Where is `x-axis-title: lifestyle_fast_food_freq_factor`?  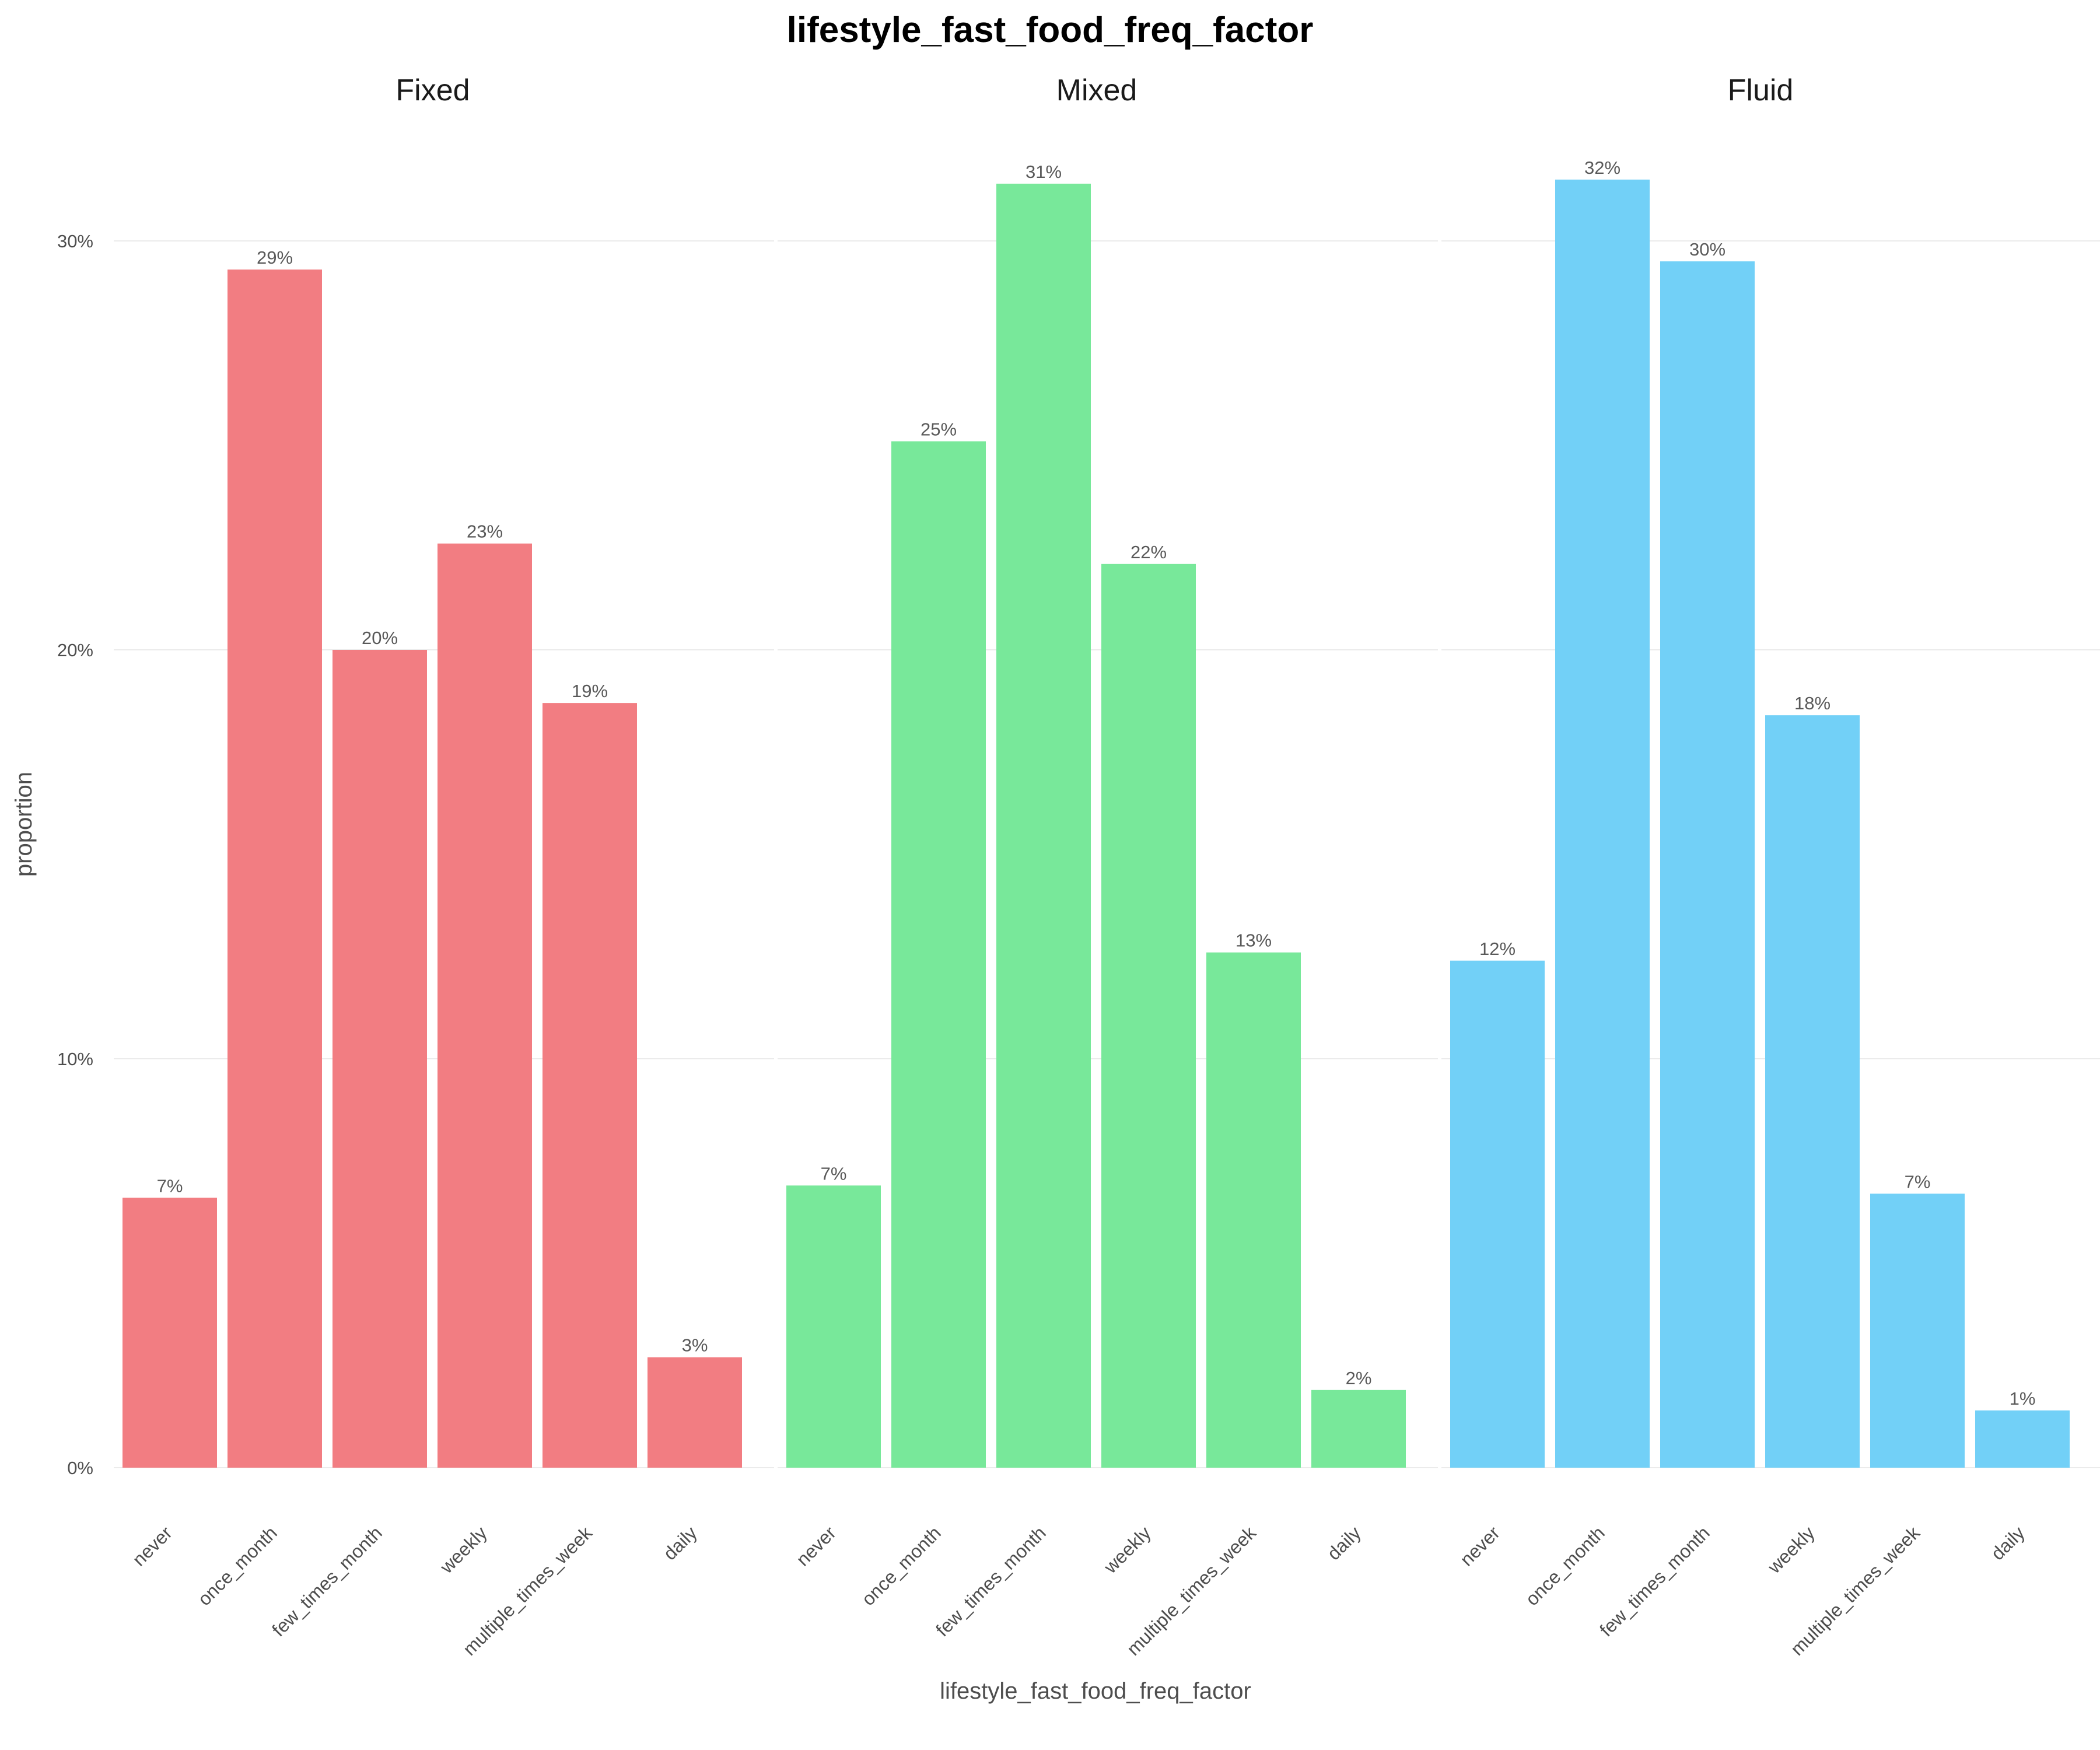
x-axis-title: lifestyle_fast_food_freq_factor is located at coordinates (1095, 1691).